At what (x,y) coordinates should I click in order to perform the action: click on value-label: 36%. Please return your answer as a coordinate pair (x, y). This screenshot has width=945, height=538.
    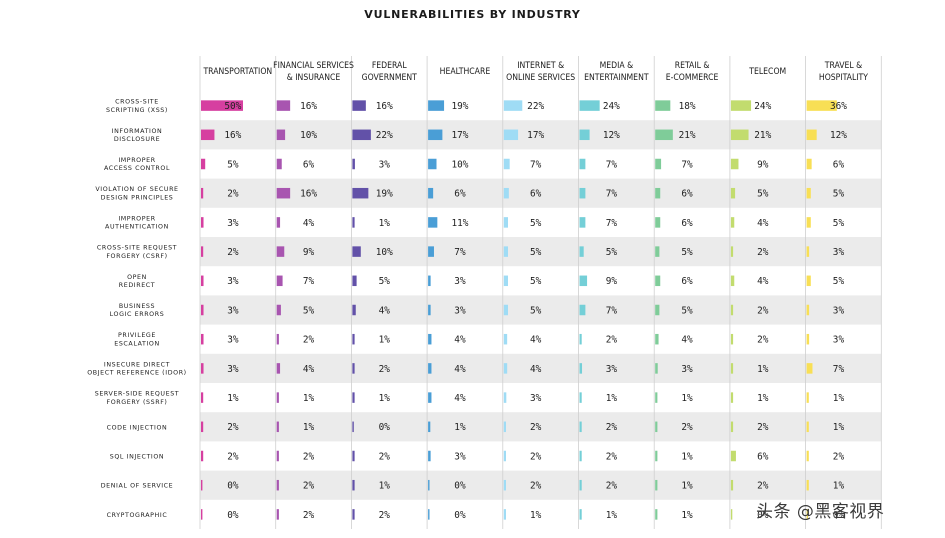
    Looking at the image, I should click on (838, 106).